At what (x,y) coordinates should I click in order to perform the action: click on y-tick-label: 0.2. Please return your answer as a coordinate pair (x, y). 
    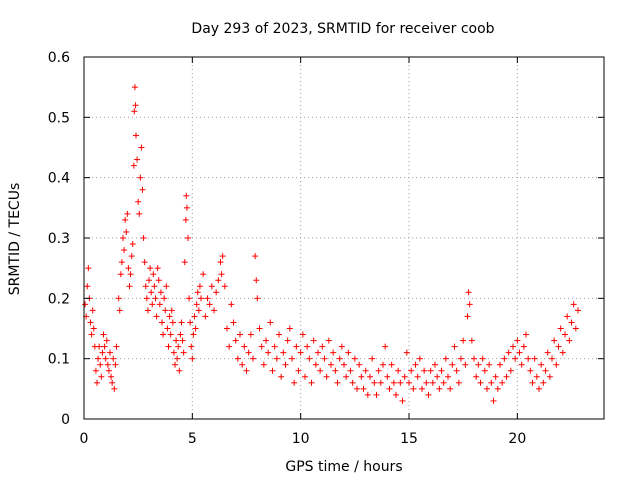
    Looking at the image, I should click on (59, 299).